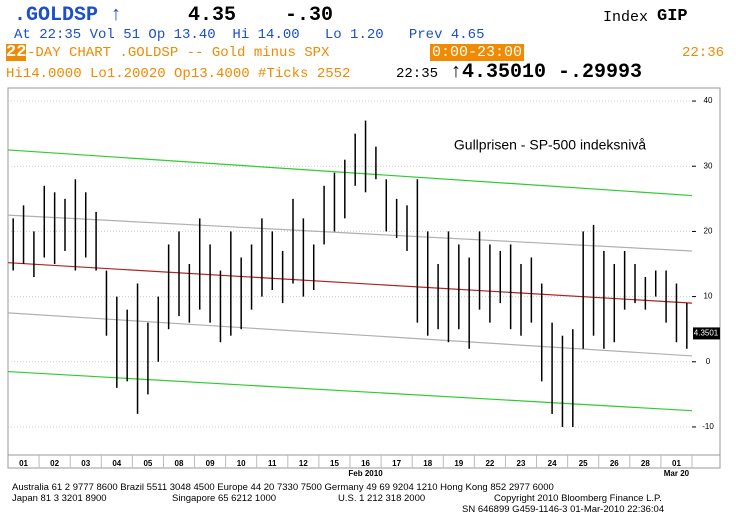 This screenshot has width=736, height=527. I want to click on x-tick-label: 26, so click(614, 463).